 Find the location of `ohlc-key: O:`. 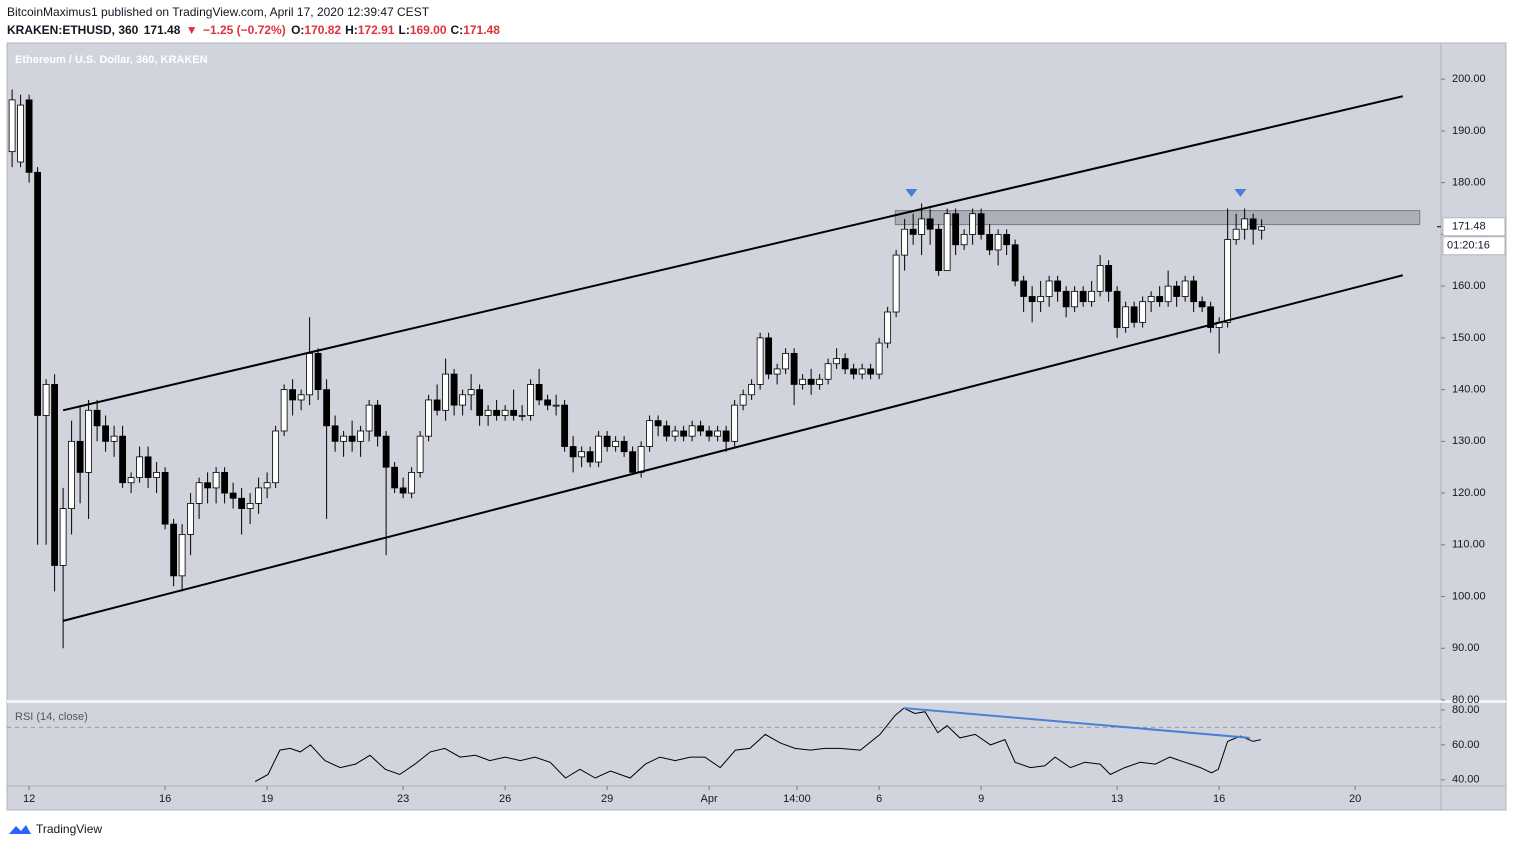

ohlc-key: O: is located at coordinates (298, 30).